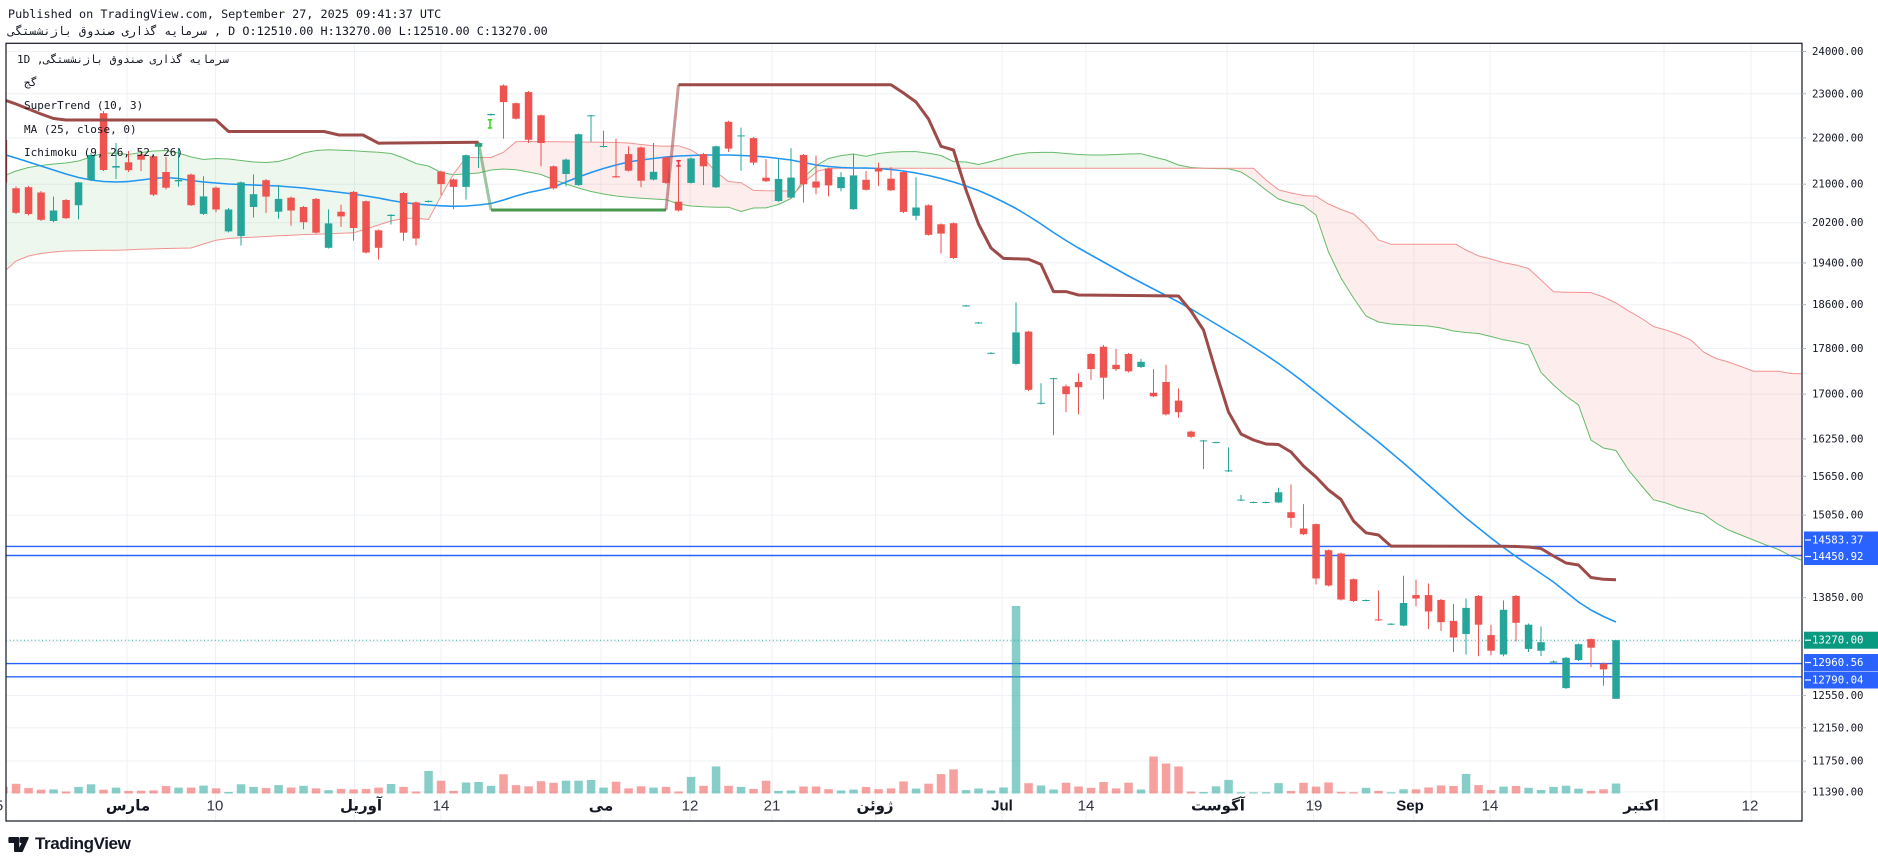 The image size is (1878, 858). I want to click on price-tick-label: 17000.00, so click(1837, 394).